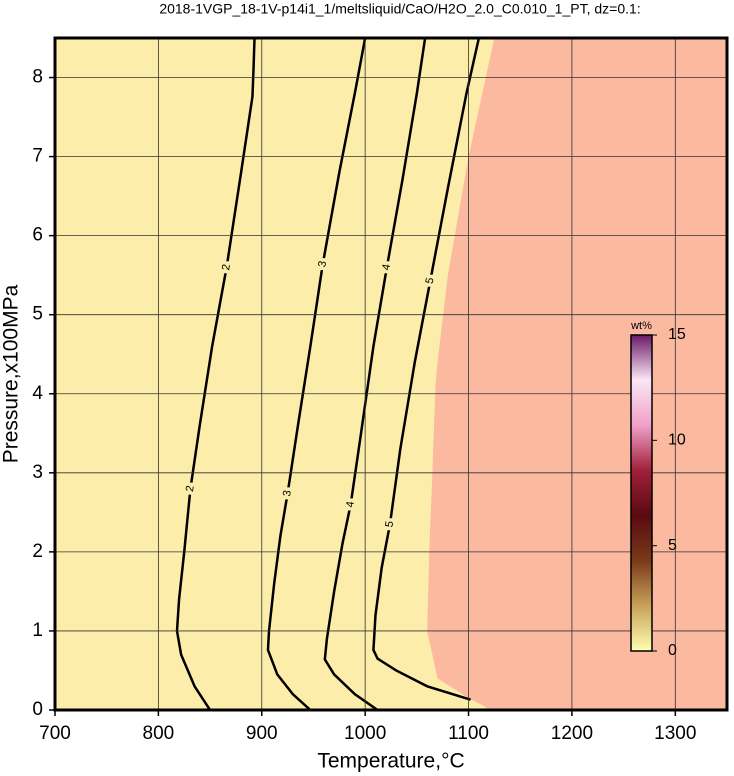 This screenshot has height=776, width=734. Describe the element at coordinates (37, 472) in the screenshot. I see `y-tick-label: 3` at that location.